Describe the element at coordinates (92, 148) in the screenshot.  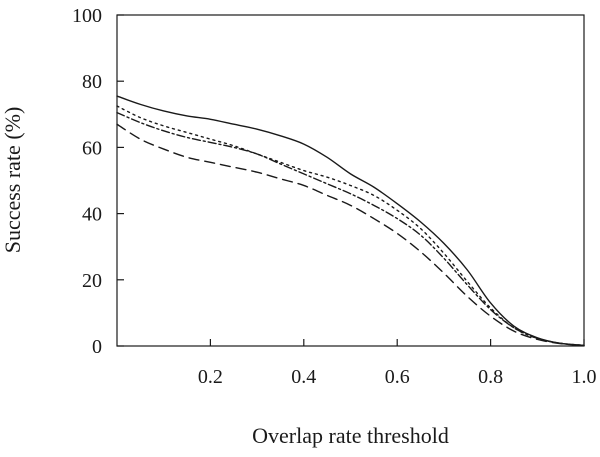
I see `y-tick-label: 60` at that location.